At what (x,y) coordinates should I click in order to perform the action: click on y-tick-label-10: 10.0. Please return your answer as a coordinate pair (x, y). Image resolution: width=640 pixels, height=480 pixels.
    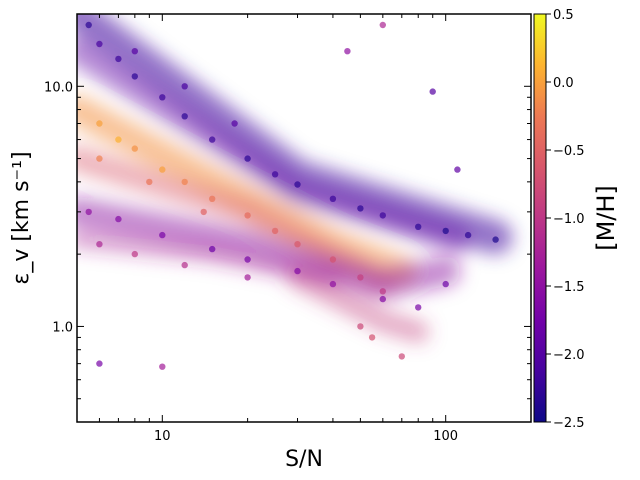
    Looking at the image, I should click on (58, 87).